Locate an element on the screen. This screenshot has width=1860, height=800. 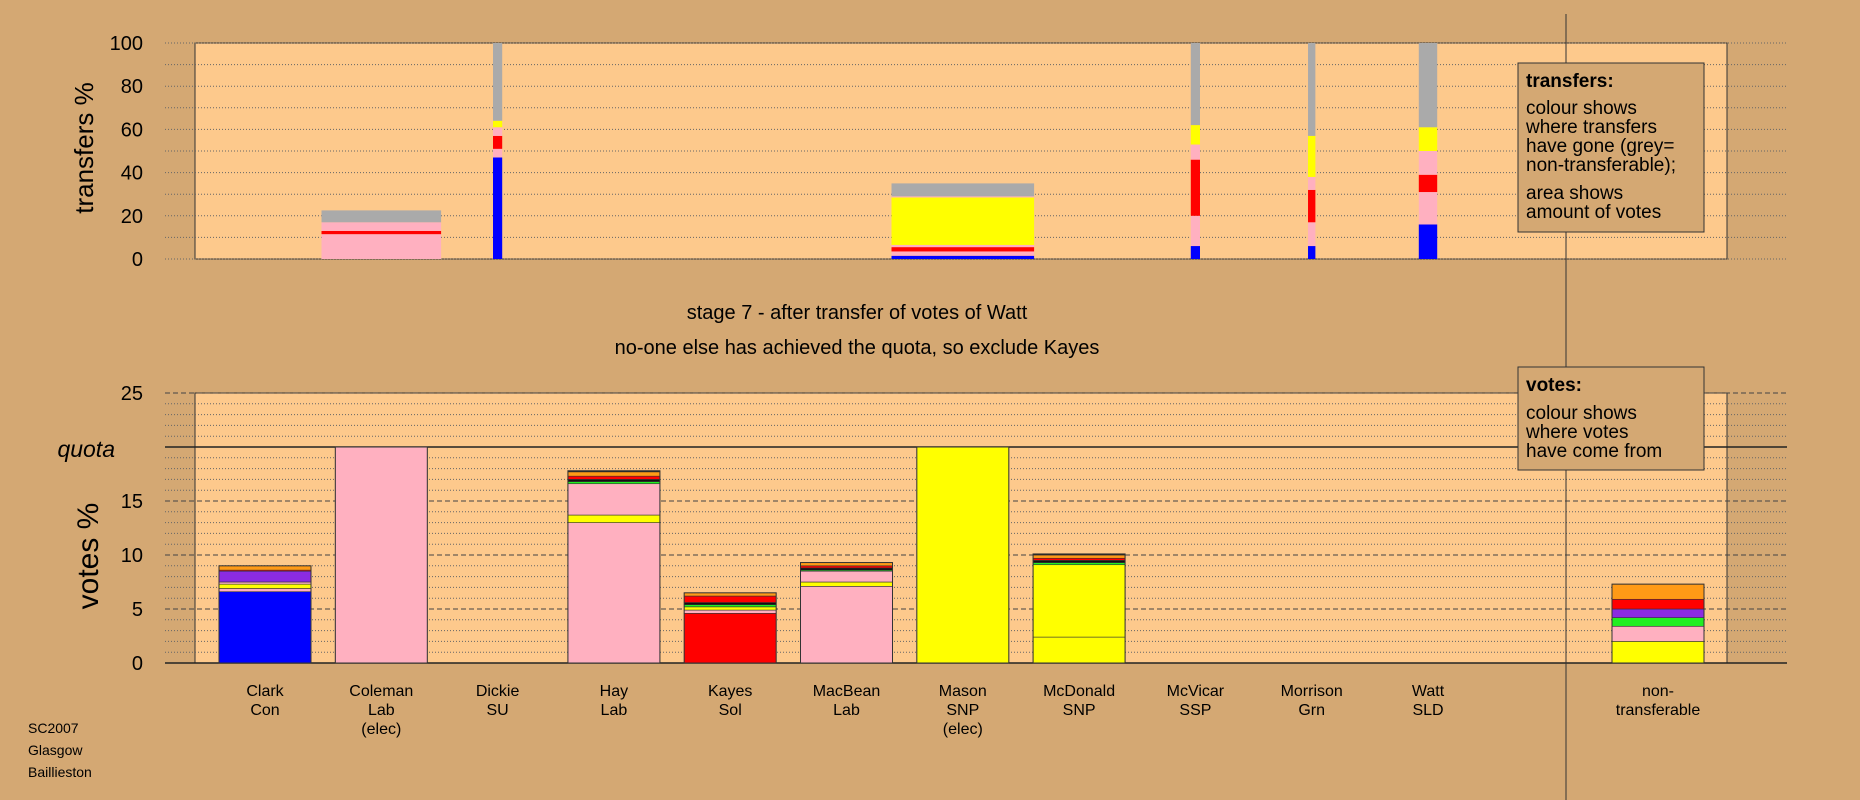
transfers-legend-line: amount of votes is located at coordinates (1593, 212).